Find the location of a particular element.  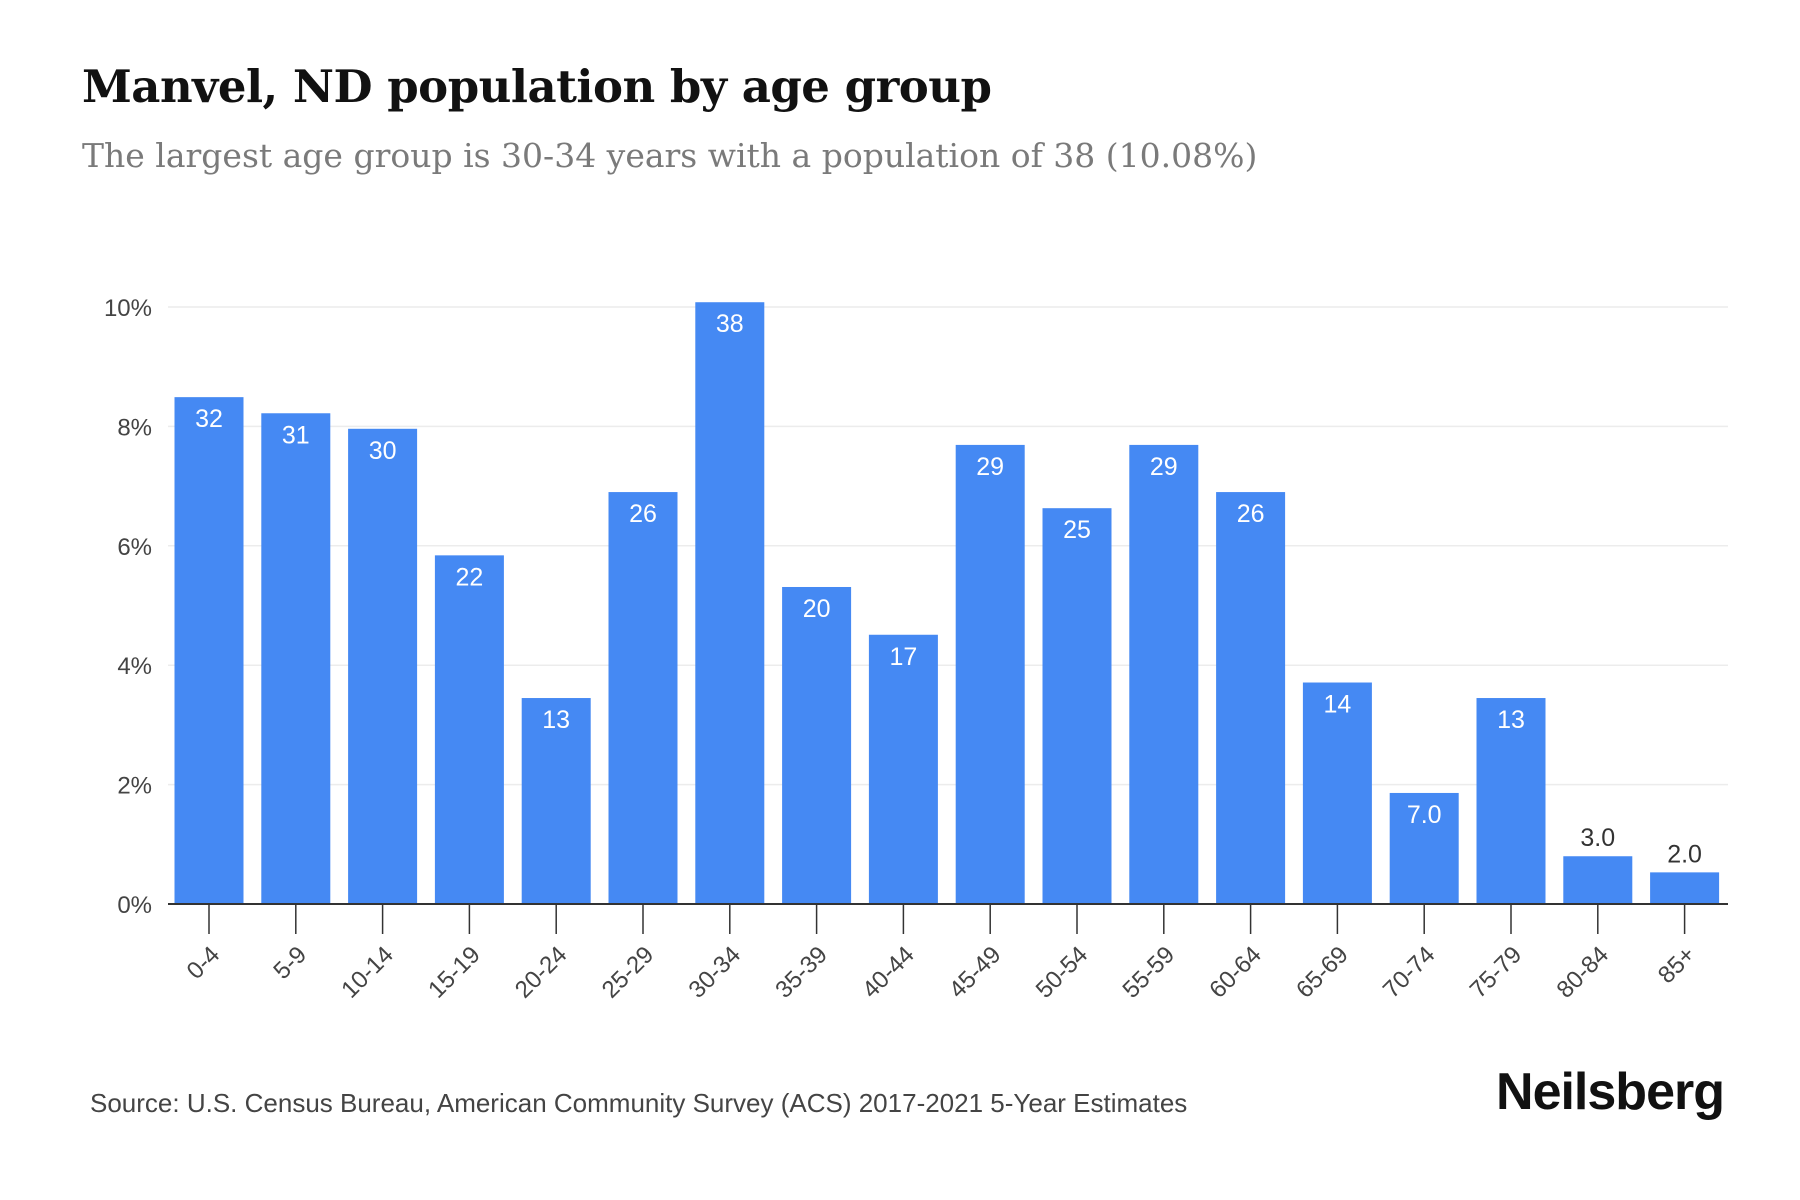

data-label: 7.0 is located at coordinates (1424, 815).